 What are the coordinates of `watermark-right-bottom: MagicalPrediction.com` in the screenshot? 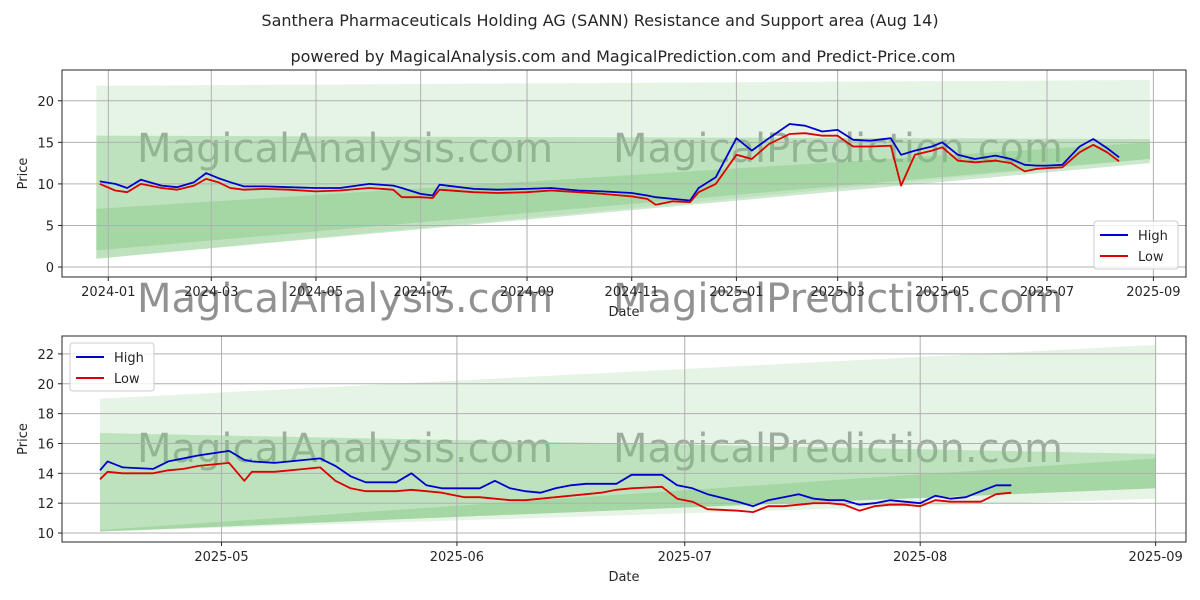 It's located at (838, 449).